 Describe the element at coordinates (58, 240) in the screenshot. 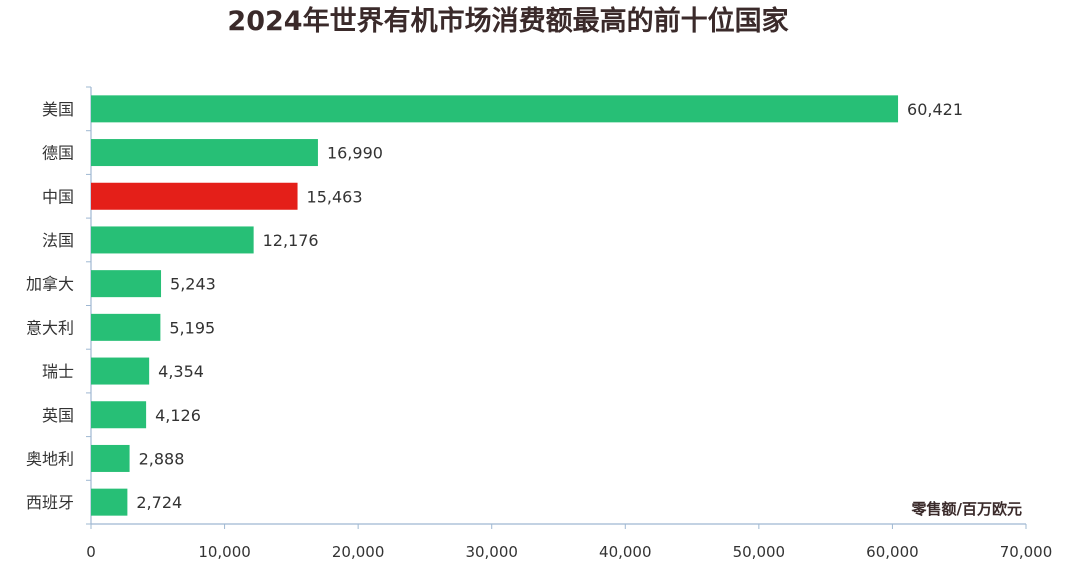

I see `category-label: 法国` at that location.